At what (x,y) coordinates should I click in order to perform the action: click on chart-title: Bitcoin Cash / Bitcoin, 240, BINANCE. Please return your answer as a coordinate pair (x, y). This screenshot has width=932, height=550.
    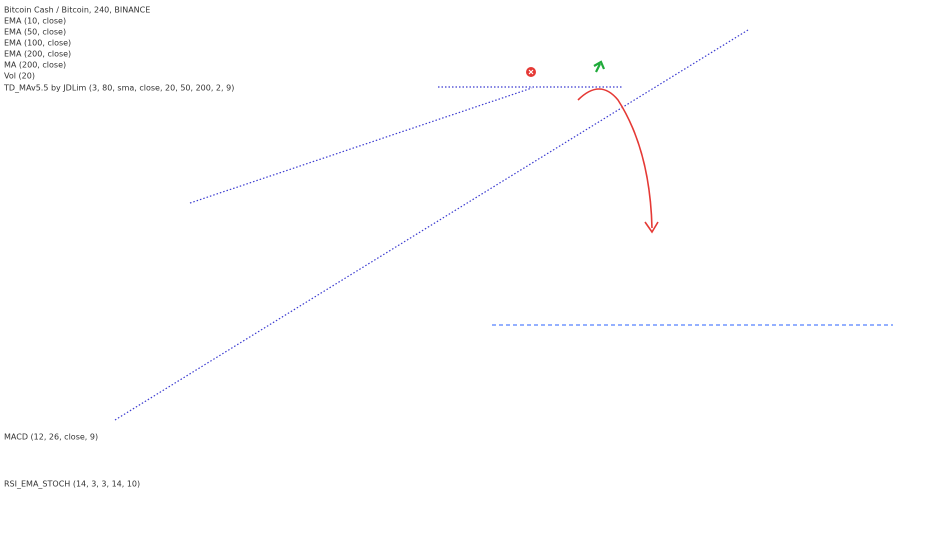
    Looking at the image, I should click on (77, 10).